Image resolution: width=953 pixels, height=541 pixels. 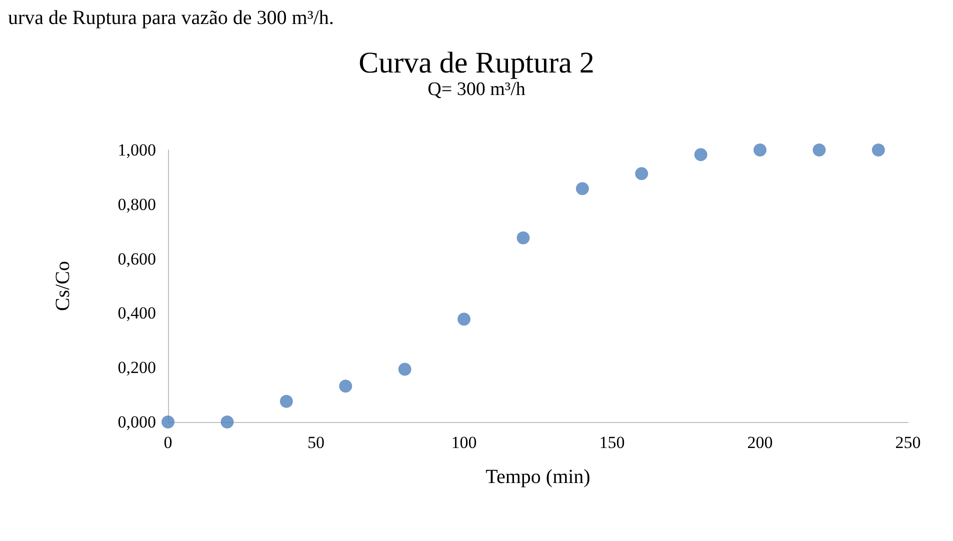 I want to click on chart-title: Curva de Ruptura 2, so click(x=476, y=63).